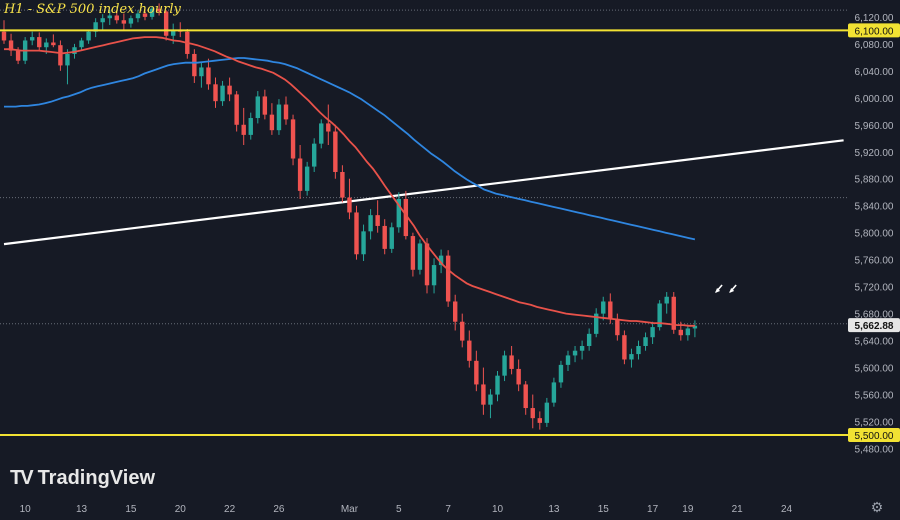  What do you see at coordinates (874, 18) in the screenshot?
I see `y-tick-label: 6,120.00` at bounding box center [874, 18].